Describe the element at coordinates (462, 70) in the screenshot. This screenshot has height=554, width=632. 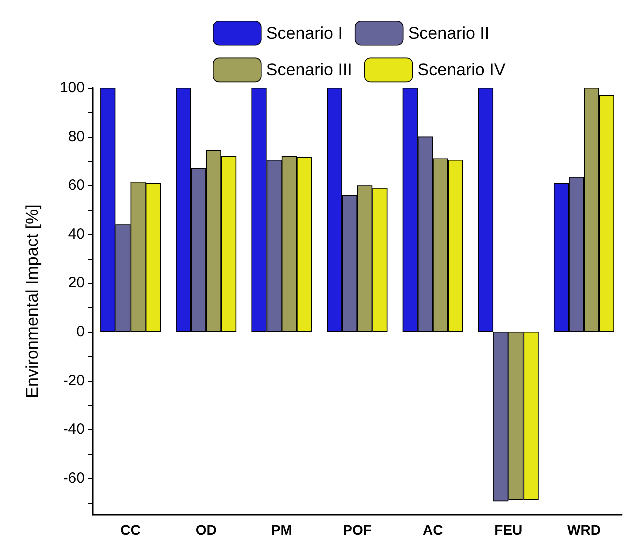
I see `legend-label: Scenario IV` at that location.